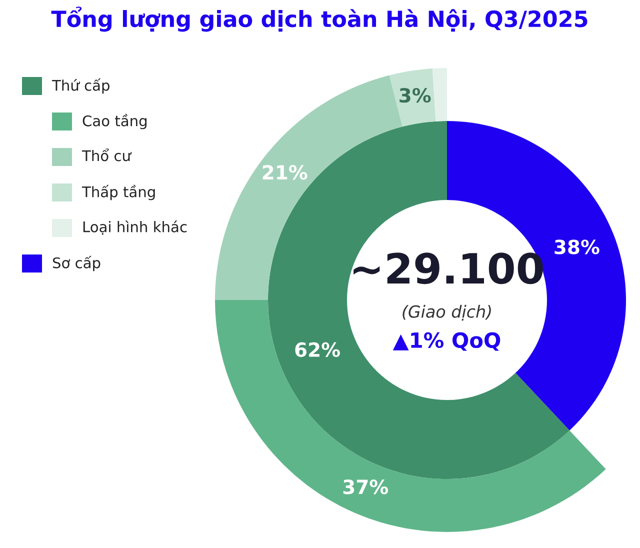  I want to click on data-label: 38%, so click(577, 247).